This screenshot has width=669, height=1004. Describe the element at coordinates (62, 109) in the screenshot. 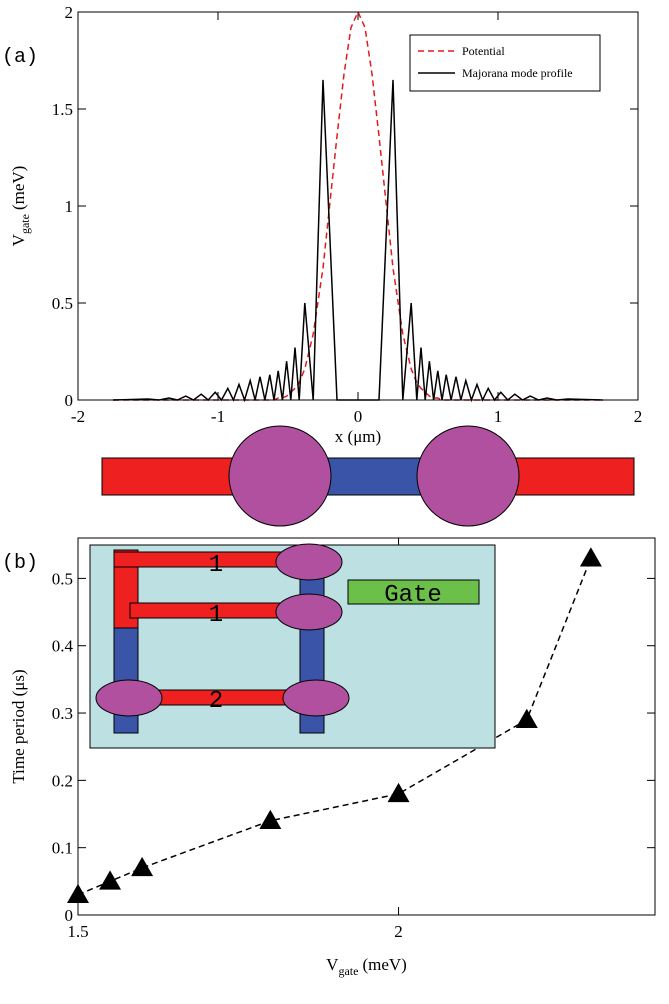

I see `y-tick-label: 1.5` at that location.